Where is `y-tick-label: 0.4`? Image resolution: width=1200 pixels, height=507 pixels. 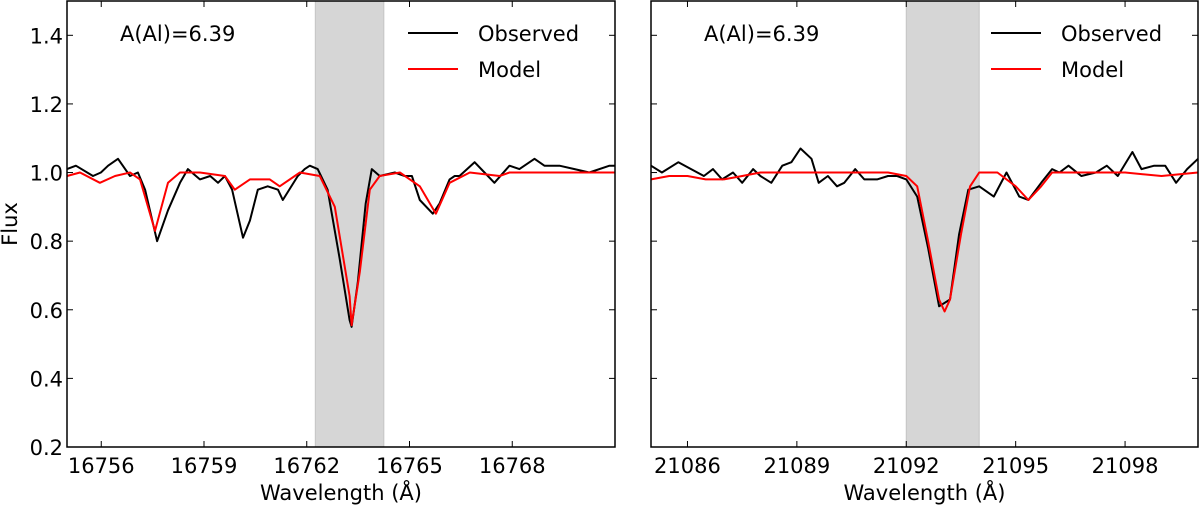 y-tick-label: 0.4 is located at coordinates (46, 379).